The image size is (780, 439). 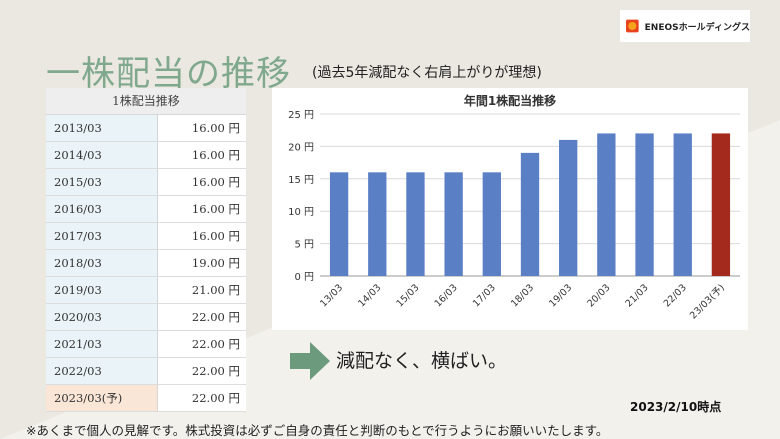 I want to click on table-cell-year: 2016/03, so click(x=102, y=209).